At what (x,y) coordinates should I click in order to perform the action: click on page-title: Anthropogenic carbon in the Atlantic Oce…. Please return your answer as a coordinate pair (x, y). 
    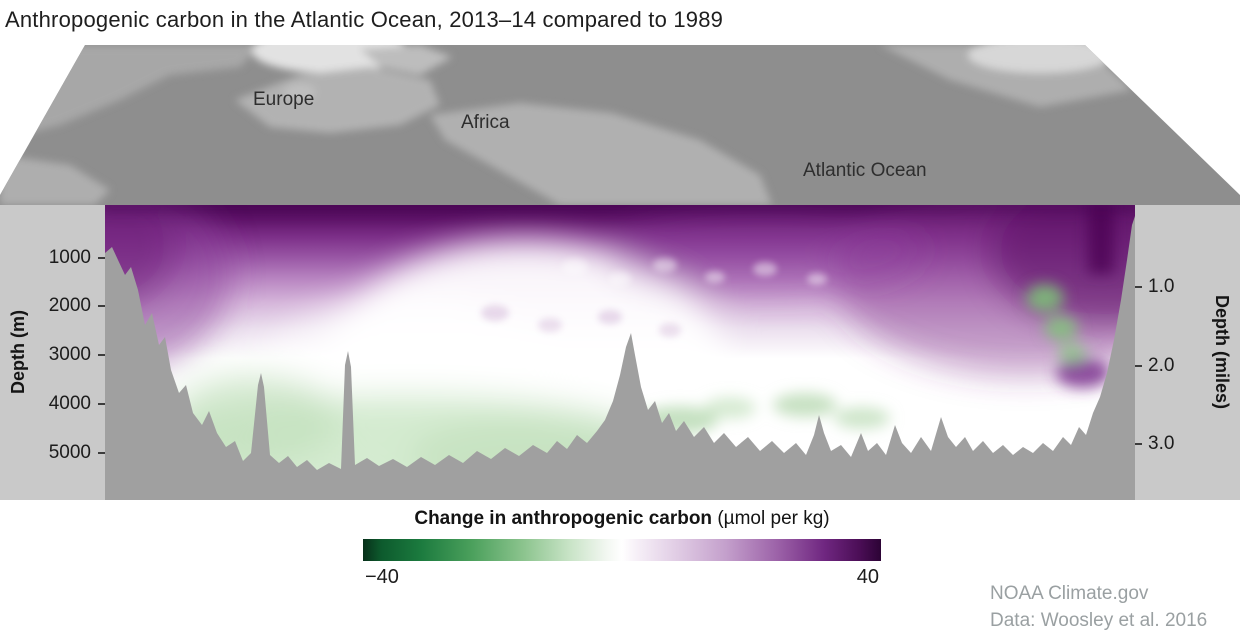
    Looking at the image, I should click on (364, 19).